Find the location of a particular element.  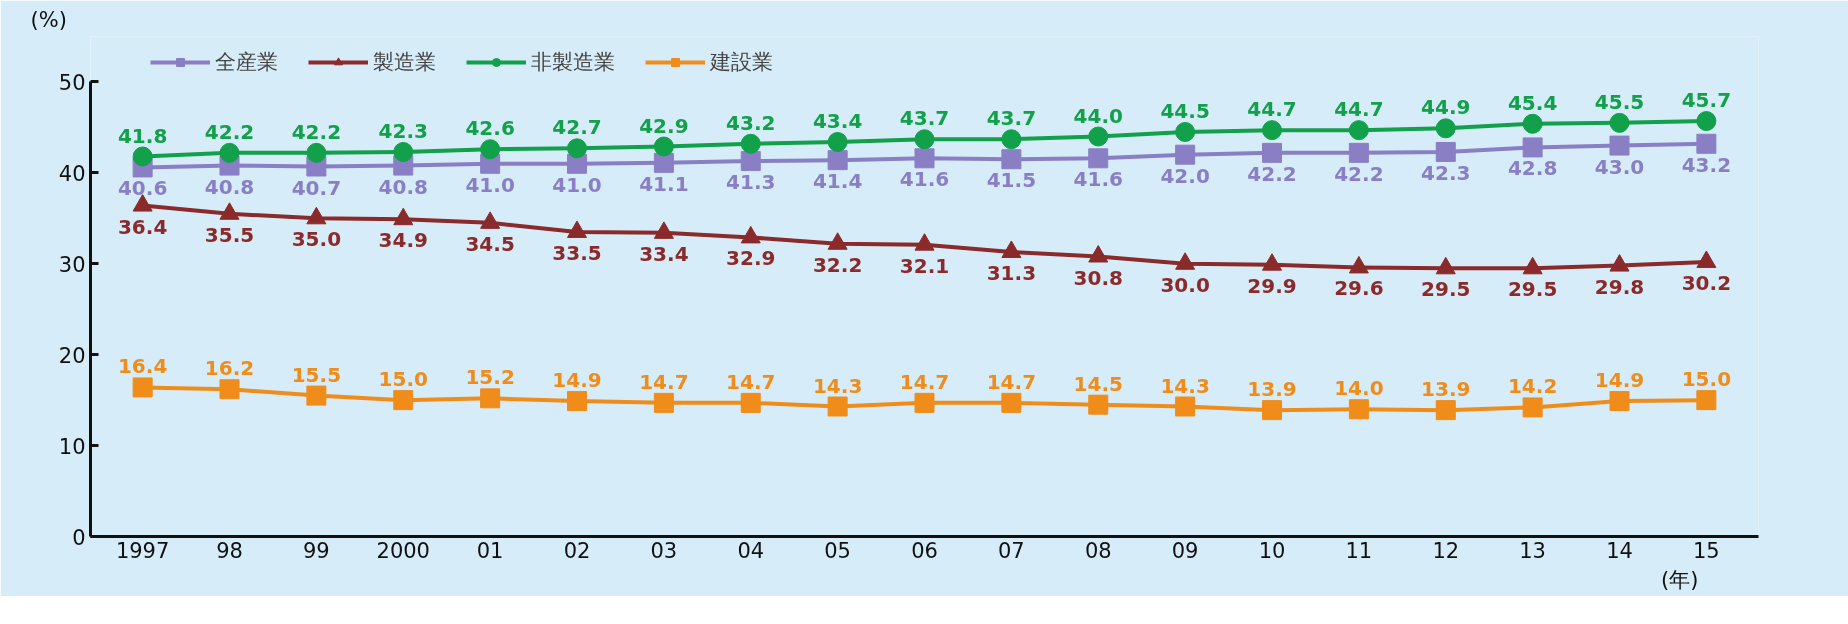

data-label: 13.9 is located at coordinates (1272, 389).